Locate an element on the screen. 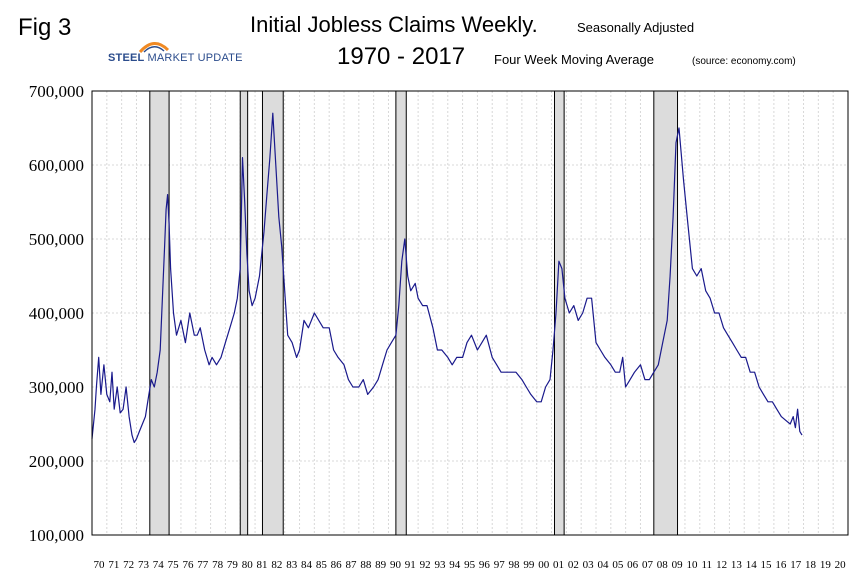  x-tick-label: 71 is located at coordinates (113, 565).